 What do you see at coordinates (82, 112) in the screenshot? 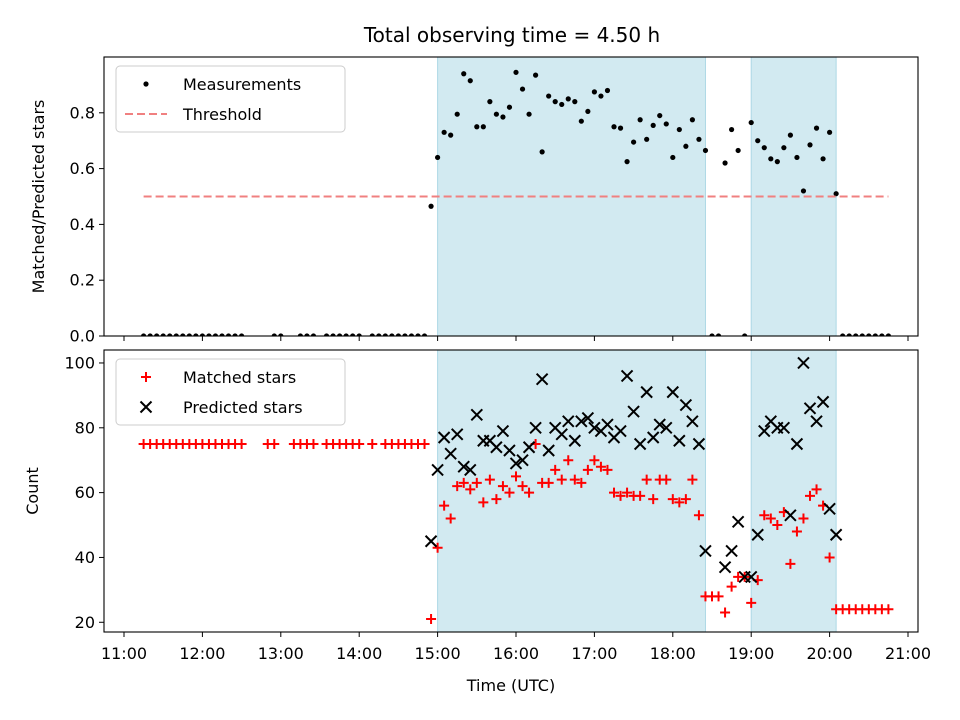
I see `y-tick-label: 0.8` at bounding box center [82, 112].